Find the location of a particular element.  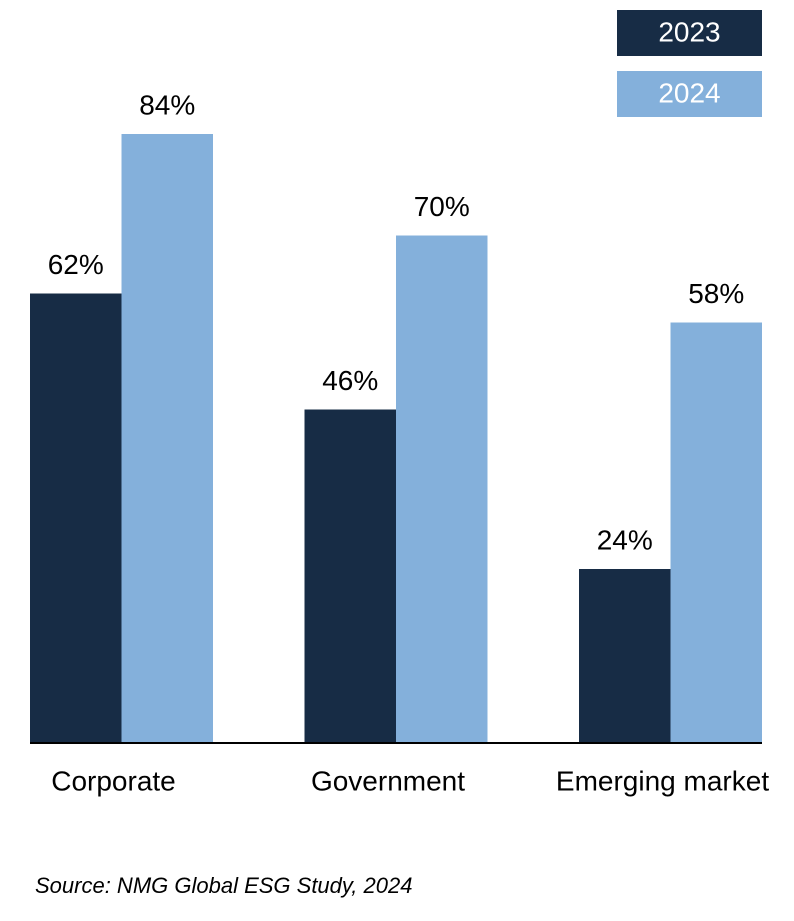

legend-label: 2023 is located at coordinates (689, 31).